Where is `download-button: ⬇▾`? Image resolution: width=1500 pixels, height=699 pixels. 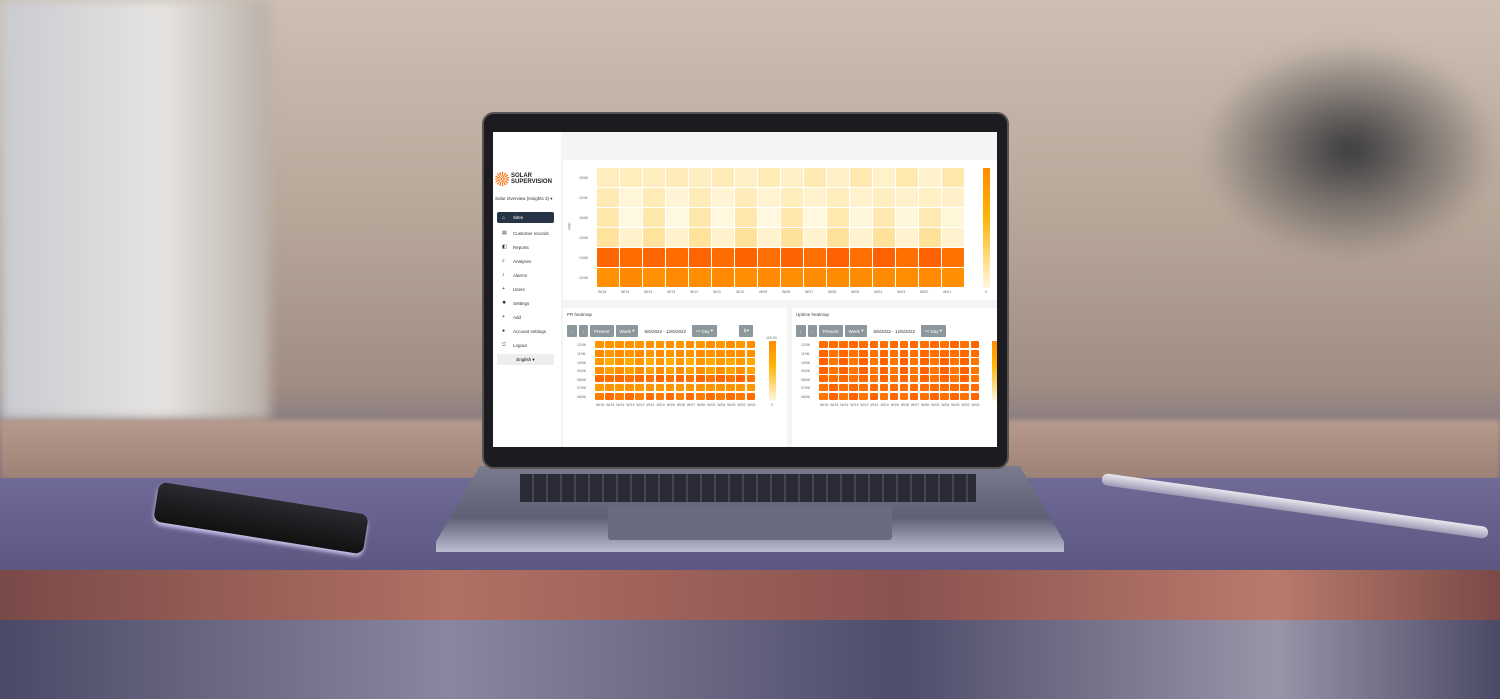
download-button: ⬇▾ is located at coordinates (746, 331).